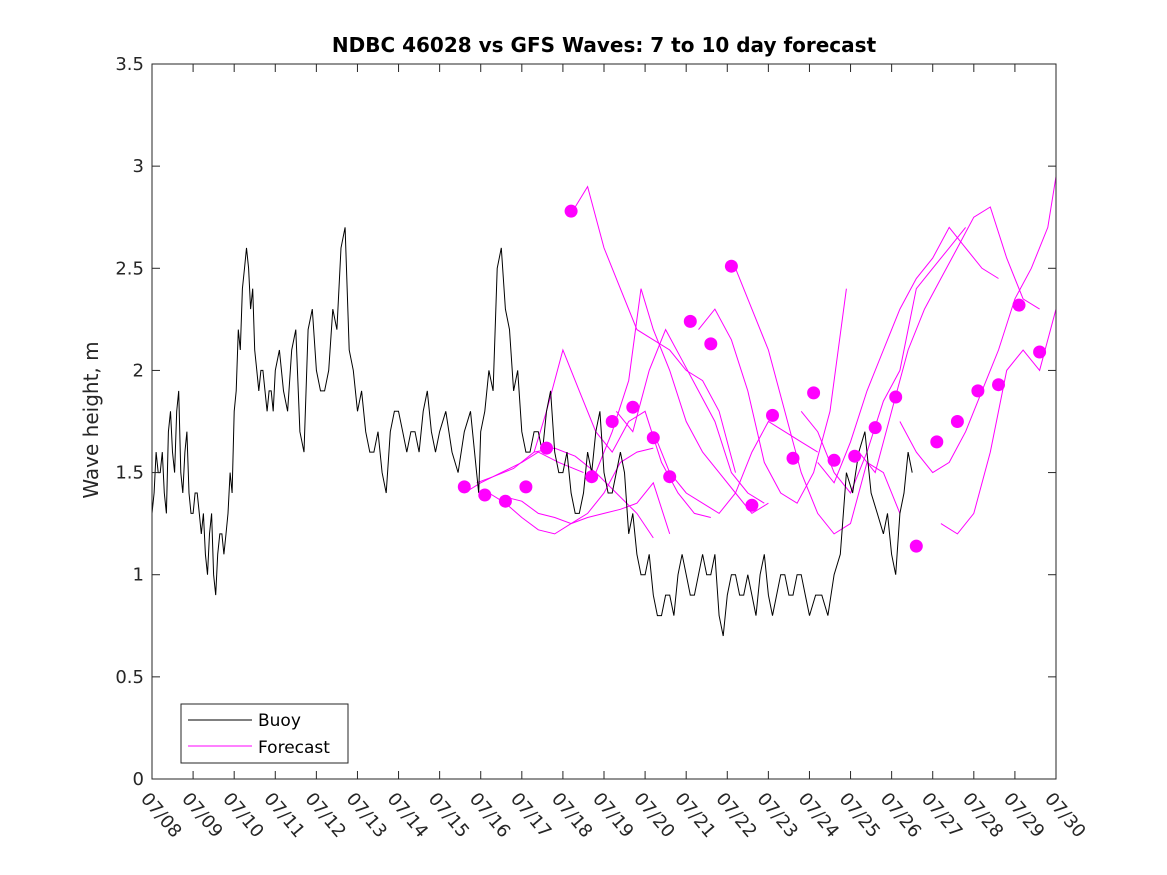  I want to click on y-tick-label: 0.5, so click(129, 677).